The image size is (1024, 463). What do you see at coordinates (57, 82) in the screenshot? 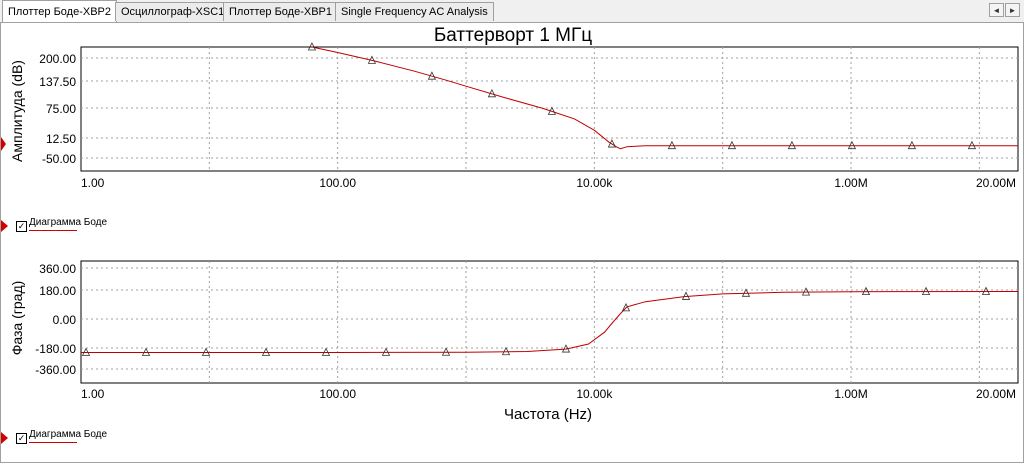
I see `y-tick-label: 137.50` at bounding box center [57, 82].